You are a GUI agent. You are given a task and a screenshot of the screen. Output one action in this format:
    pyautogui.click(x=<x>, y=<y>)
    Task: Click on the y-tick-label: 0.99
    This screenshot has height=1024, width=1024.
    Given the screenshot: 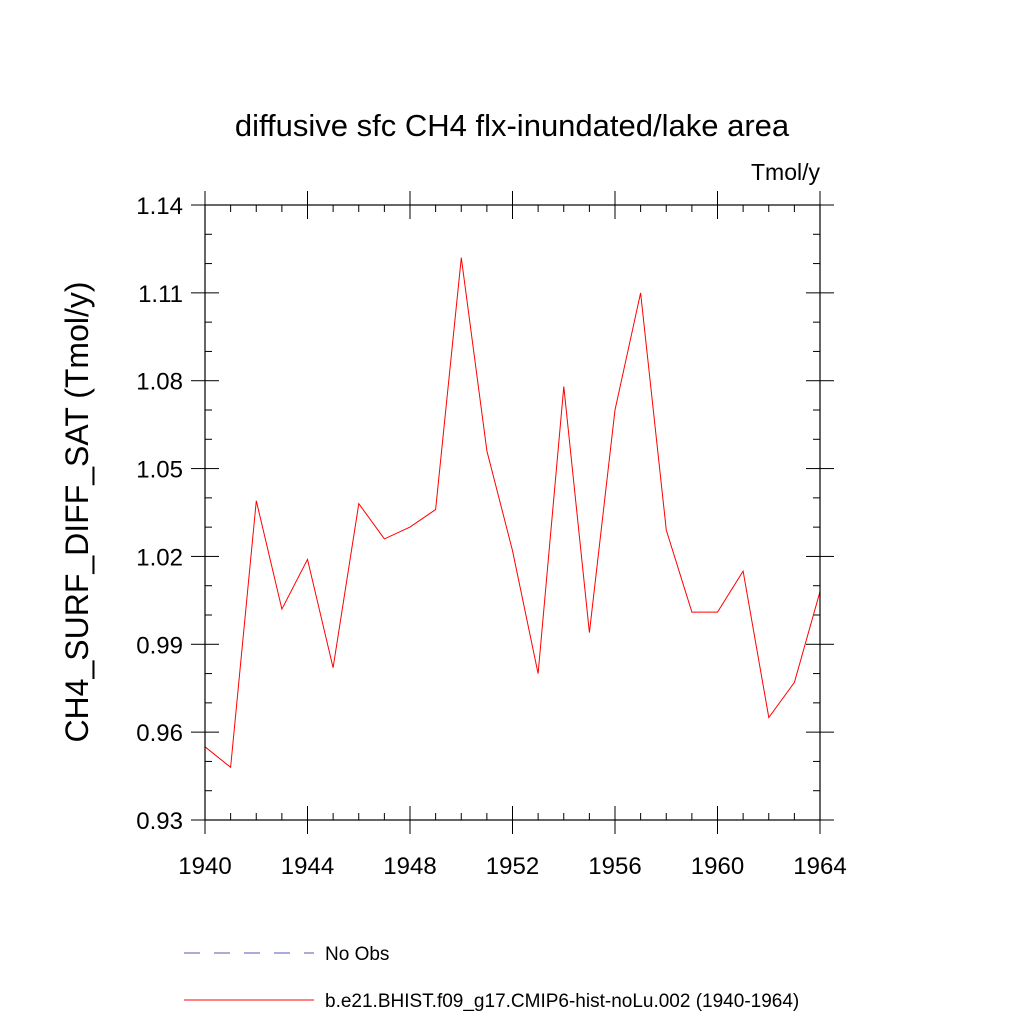 What is the action you would take?
    pyautogui.click(x=159, y=645)
    